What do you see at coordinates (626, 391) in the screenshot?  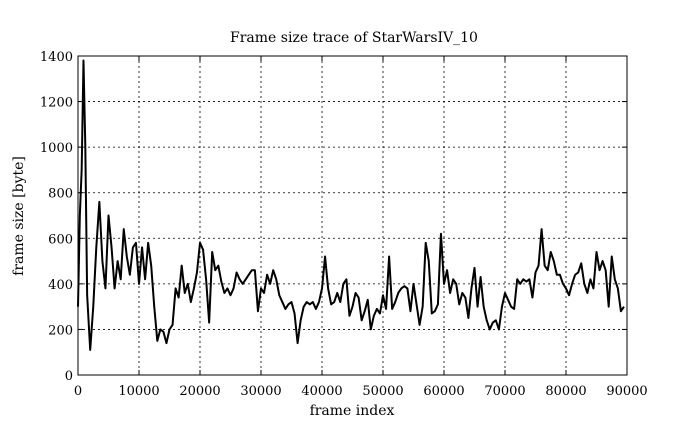 I see `x-tick-label: 90000` at bounding box center [626, 391].